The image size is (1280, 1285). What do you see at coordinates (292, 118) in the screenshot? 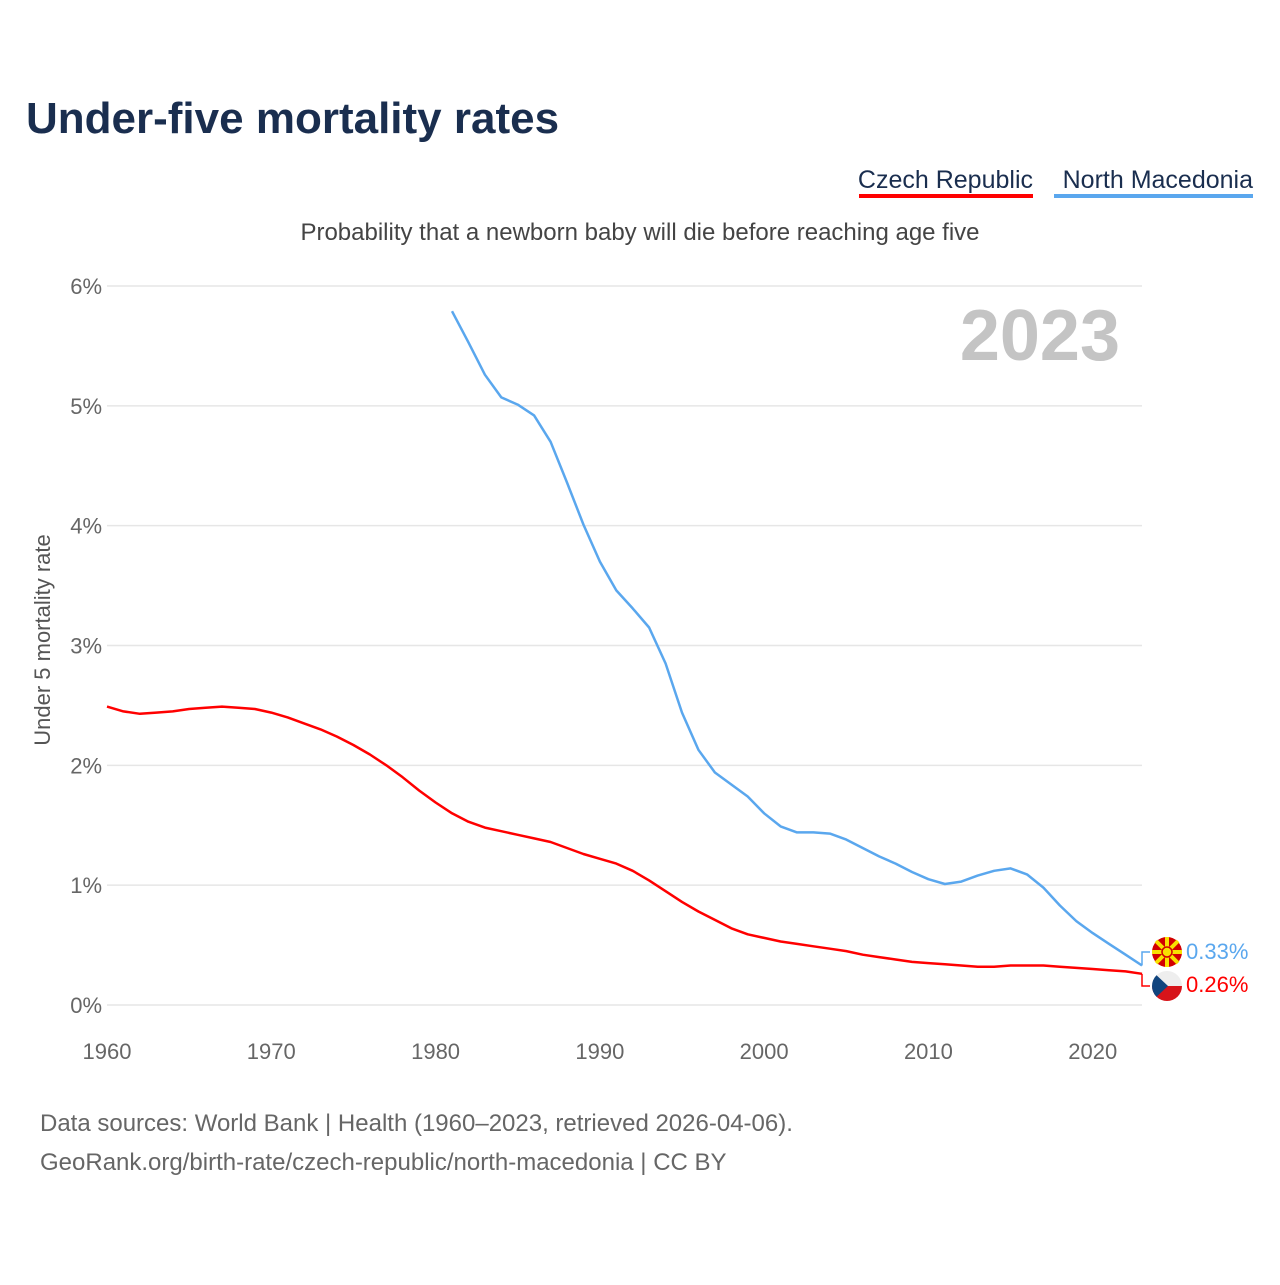
I see `chart-title: Under-five mortality rates` at bounding box center [292, 118].